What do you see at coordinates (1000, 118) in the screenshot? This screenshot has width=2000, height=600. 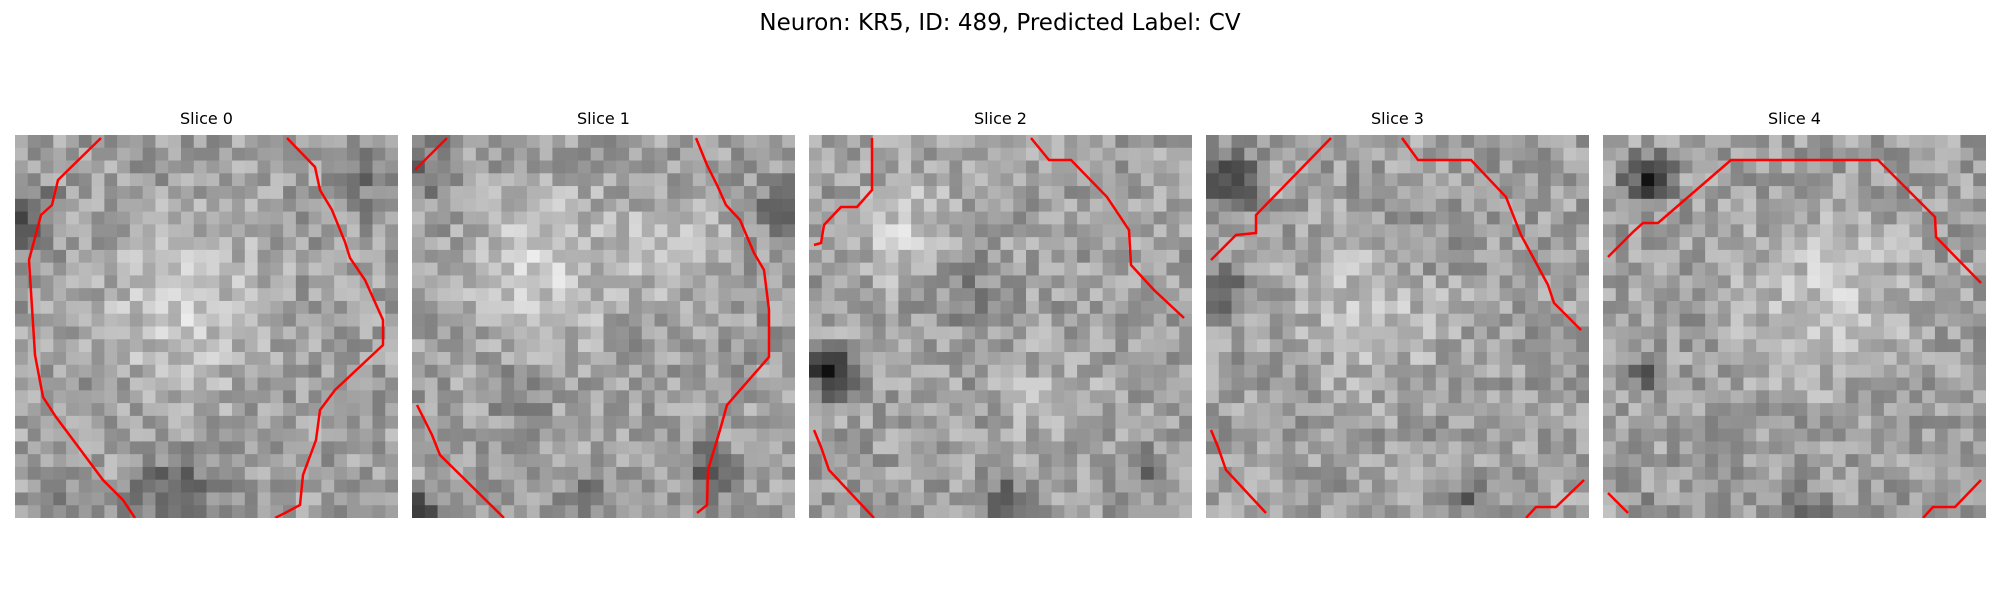 I see `slice-title: Slice 2` at bounding box center [1000, 118].